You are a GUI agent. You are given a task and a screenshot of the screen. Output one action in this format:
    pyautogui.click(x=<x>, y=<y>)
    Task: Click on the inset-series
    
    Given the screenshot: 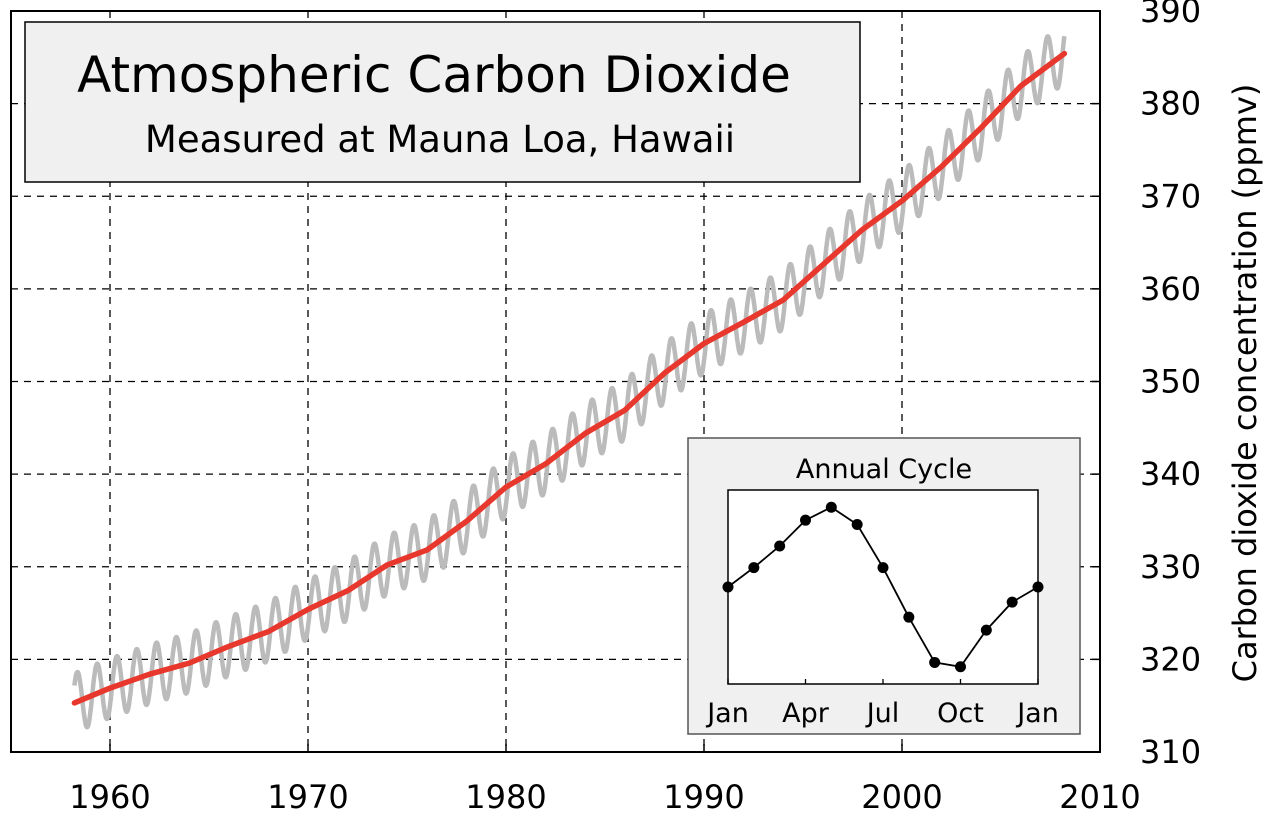 What is the action you would take?
    pyautogui.click(x=883, y=587)
    